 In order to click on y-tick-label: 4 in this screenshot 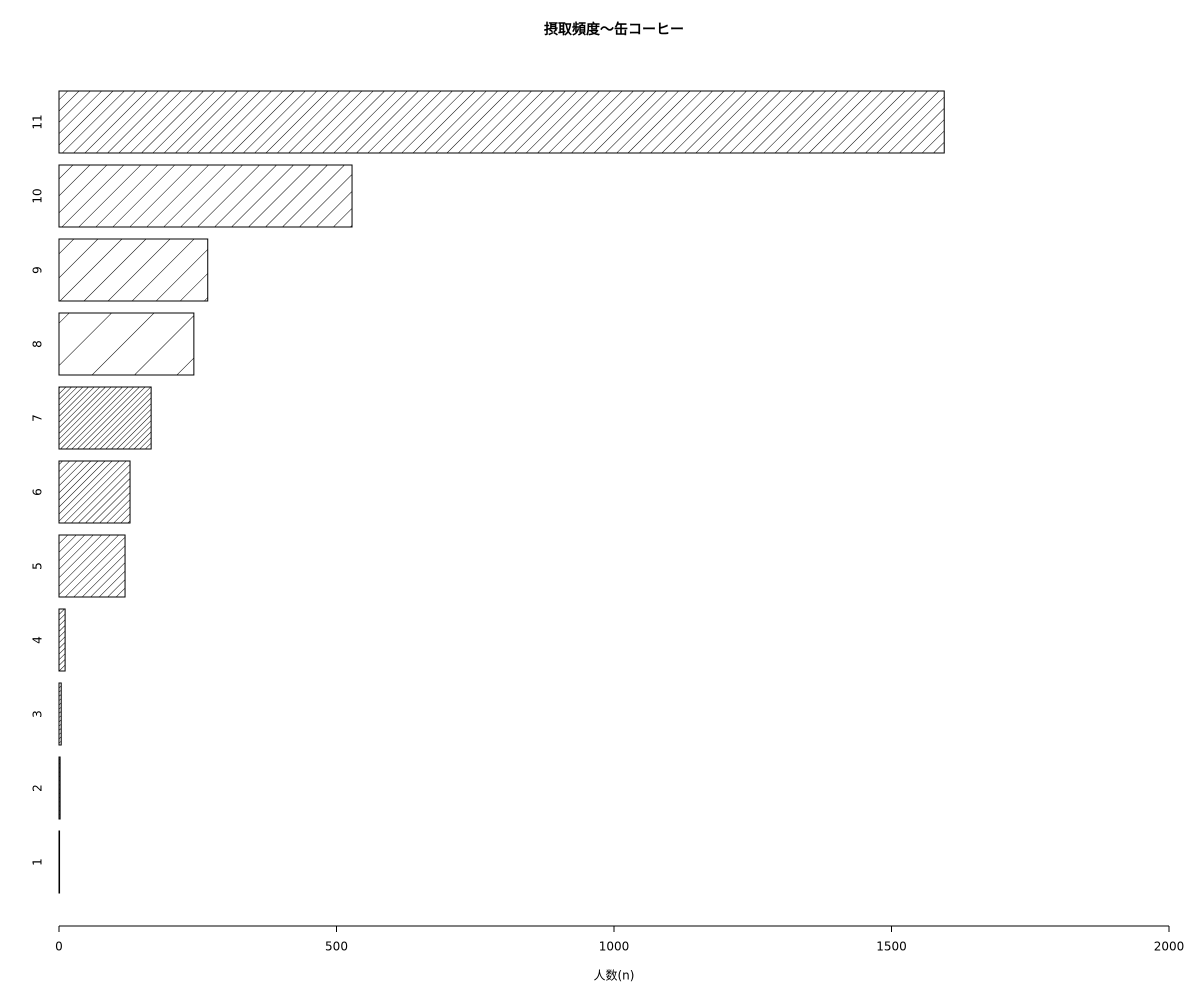, I will do `click(38, 640)`.